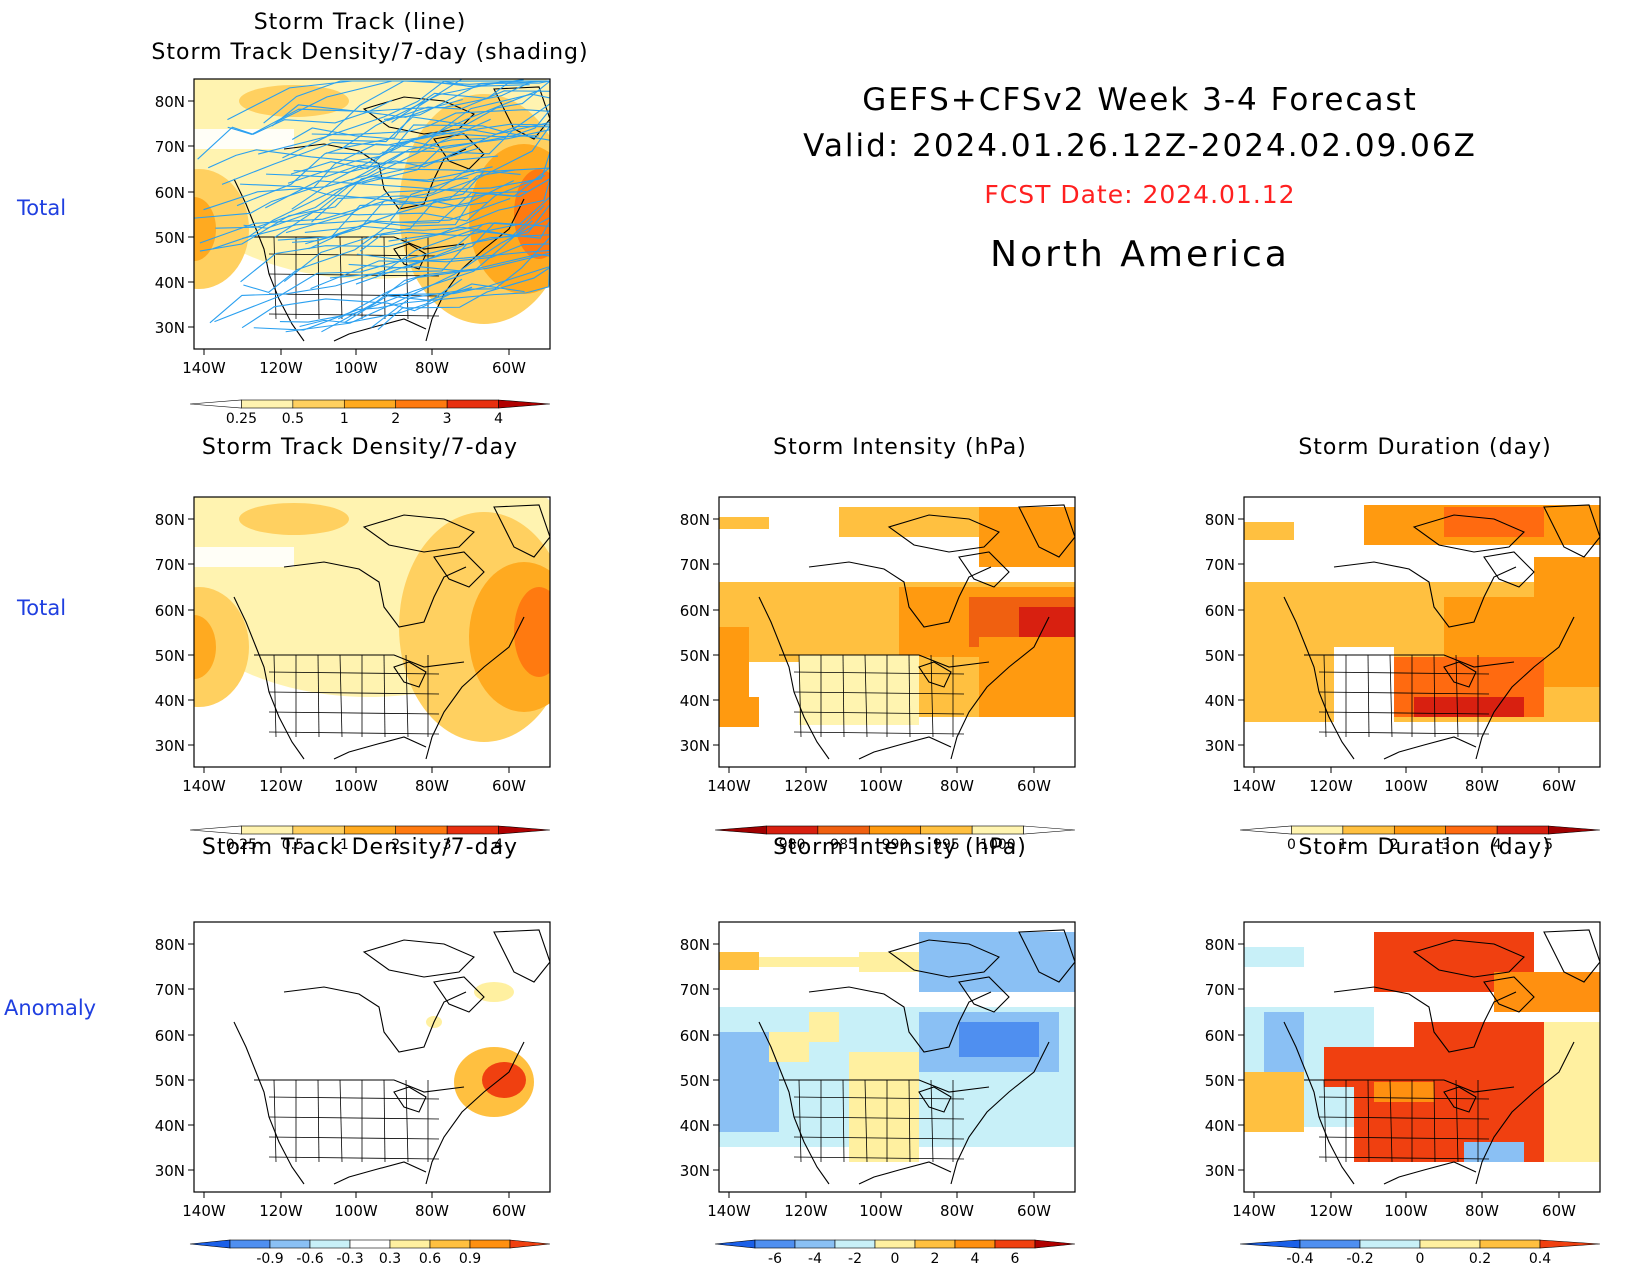  What do you see at coordinates (1480, 1259) in the screenshot?
I see `colorbar-label: 0.2` at bounding box center [1480, 1259].